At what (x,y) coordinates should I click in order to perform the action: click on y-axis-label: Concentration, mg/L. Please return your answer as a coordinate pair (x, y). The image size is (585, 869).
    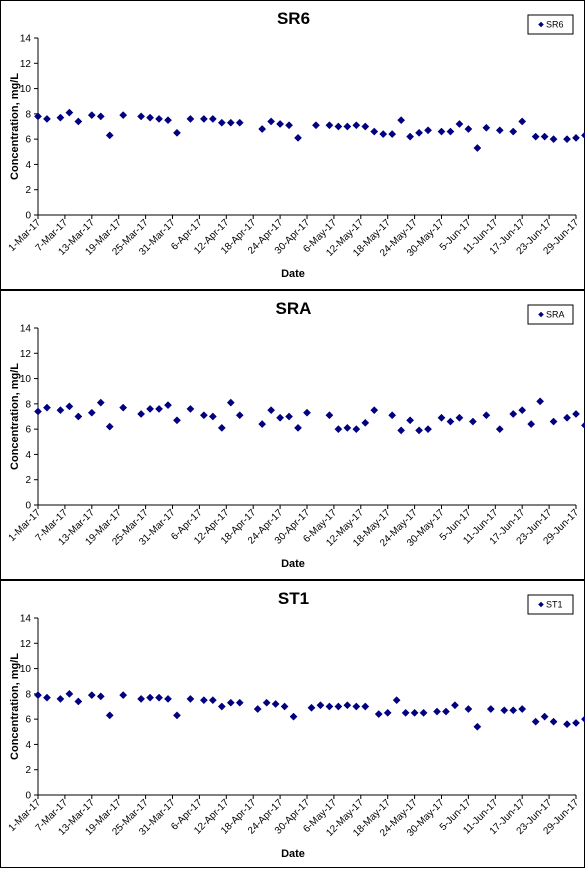
    Looking at the image, I should click on (15, 416).